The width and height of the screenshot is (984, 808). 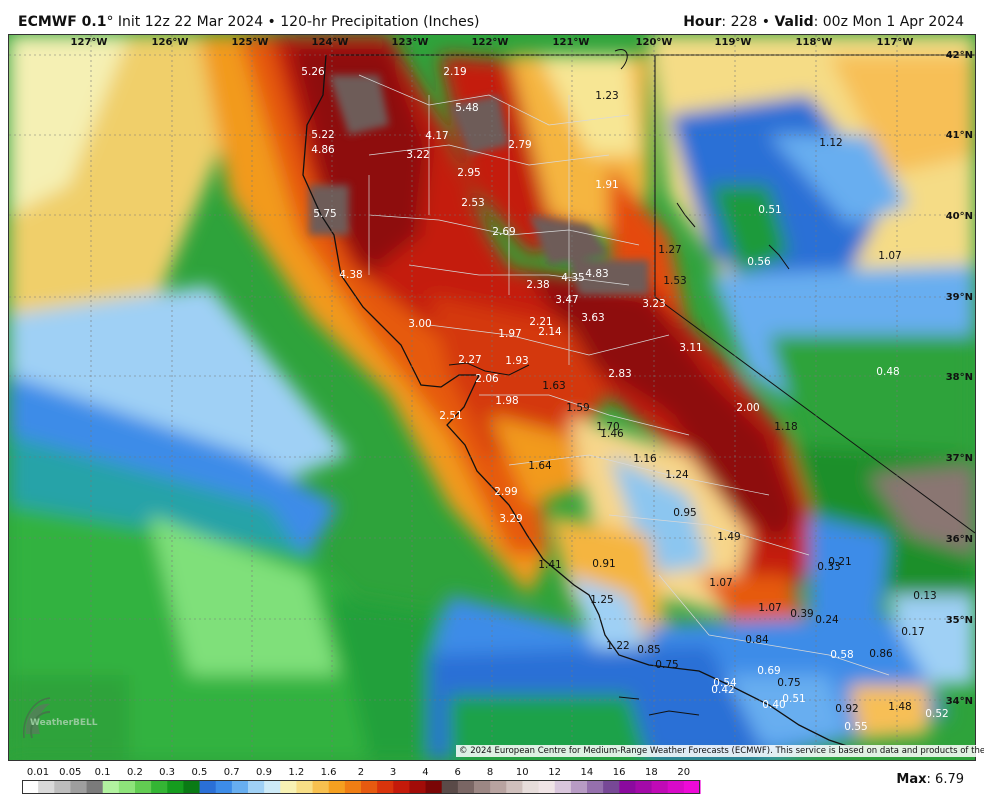 What do you see at coordinates (38, 772) in the screenshot?
I see `legend-label: 0.01` at bounding box center [38, 772].